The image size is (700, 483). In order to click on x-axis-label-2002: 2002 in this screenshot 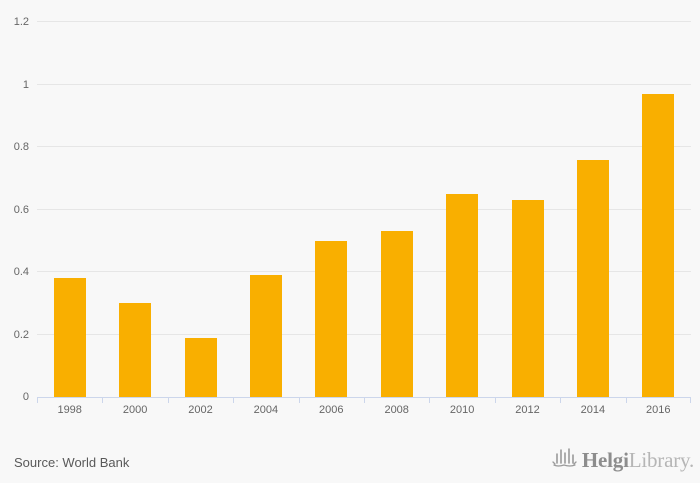, I will do `click(200, 410)`.